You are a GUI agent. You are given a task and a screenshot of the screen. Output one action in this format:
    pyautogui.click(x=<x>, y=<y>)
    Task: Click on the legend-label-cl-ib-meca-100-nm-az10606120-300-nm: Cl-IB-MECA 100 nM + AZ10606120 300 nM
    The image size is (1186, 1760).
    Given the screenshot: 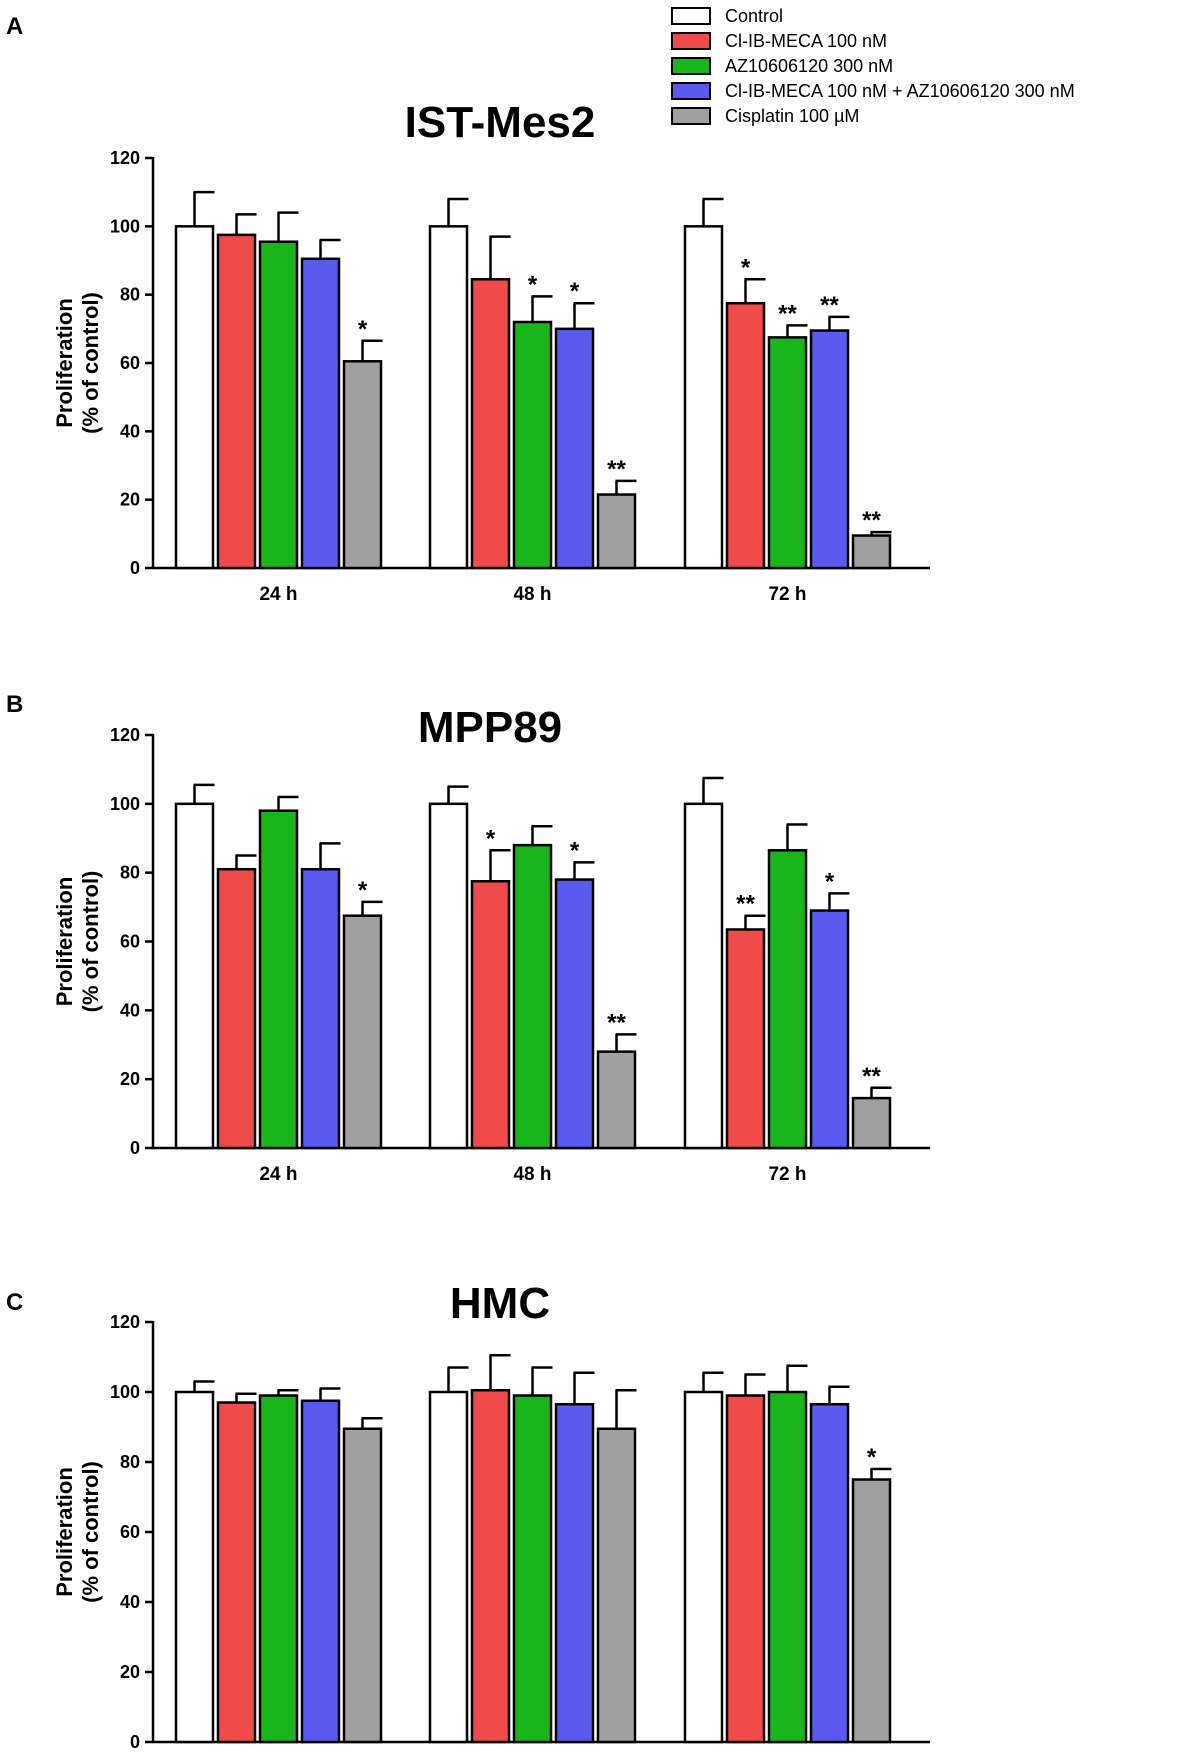 What is the action you would take?
    pyautogui.click(x=900, y=91)
    